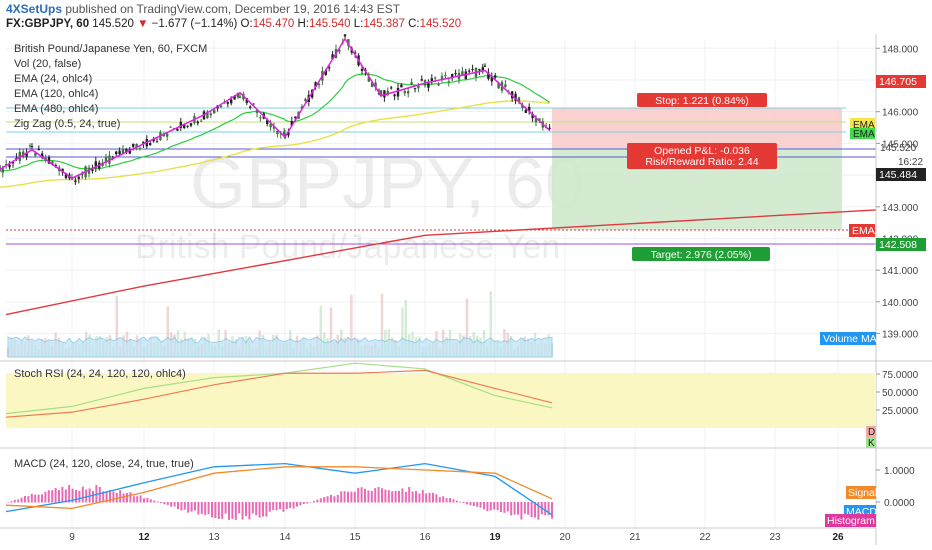 The image size is (932, 550). Describe the element at coordinates (34, 9) in the screenshot. I see `publisher-name: 4XSetUps` at that location.